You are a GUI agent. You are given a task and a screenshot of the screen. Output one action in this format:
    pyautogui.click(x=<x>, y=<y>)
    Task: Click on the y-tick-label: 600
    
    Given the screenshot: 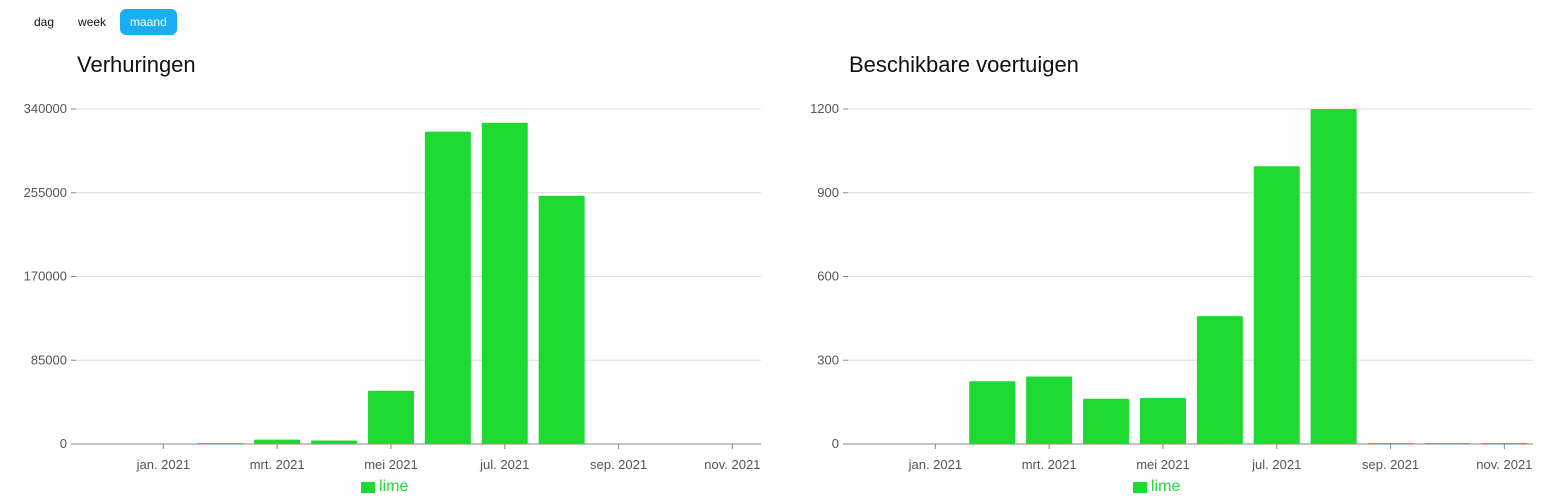 What is the action you would take?
    pyautogui.click(x=828, y=276)
    